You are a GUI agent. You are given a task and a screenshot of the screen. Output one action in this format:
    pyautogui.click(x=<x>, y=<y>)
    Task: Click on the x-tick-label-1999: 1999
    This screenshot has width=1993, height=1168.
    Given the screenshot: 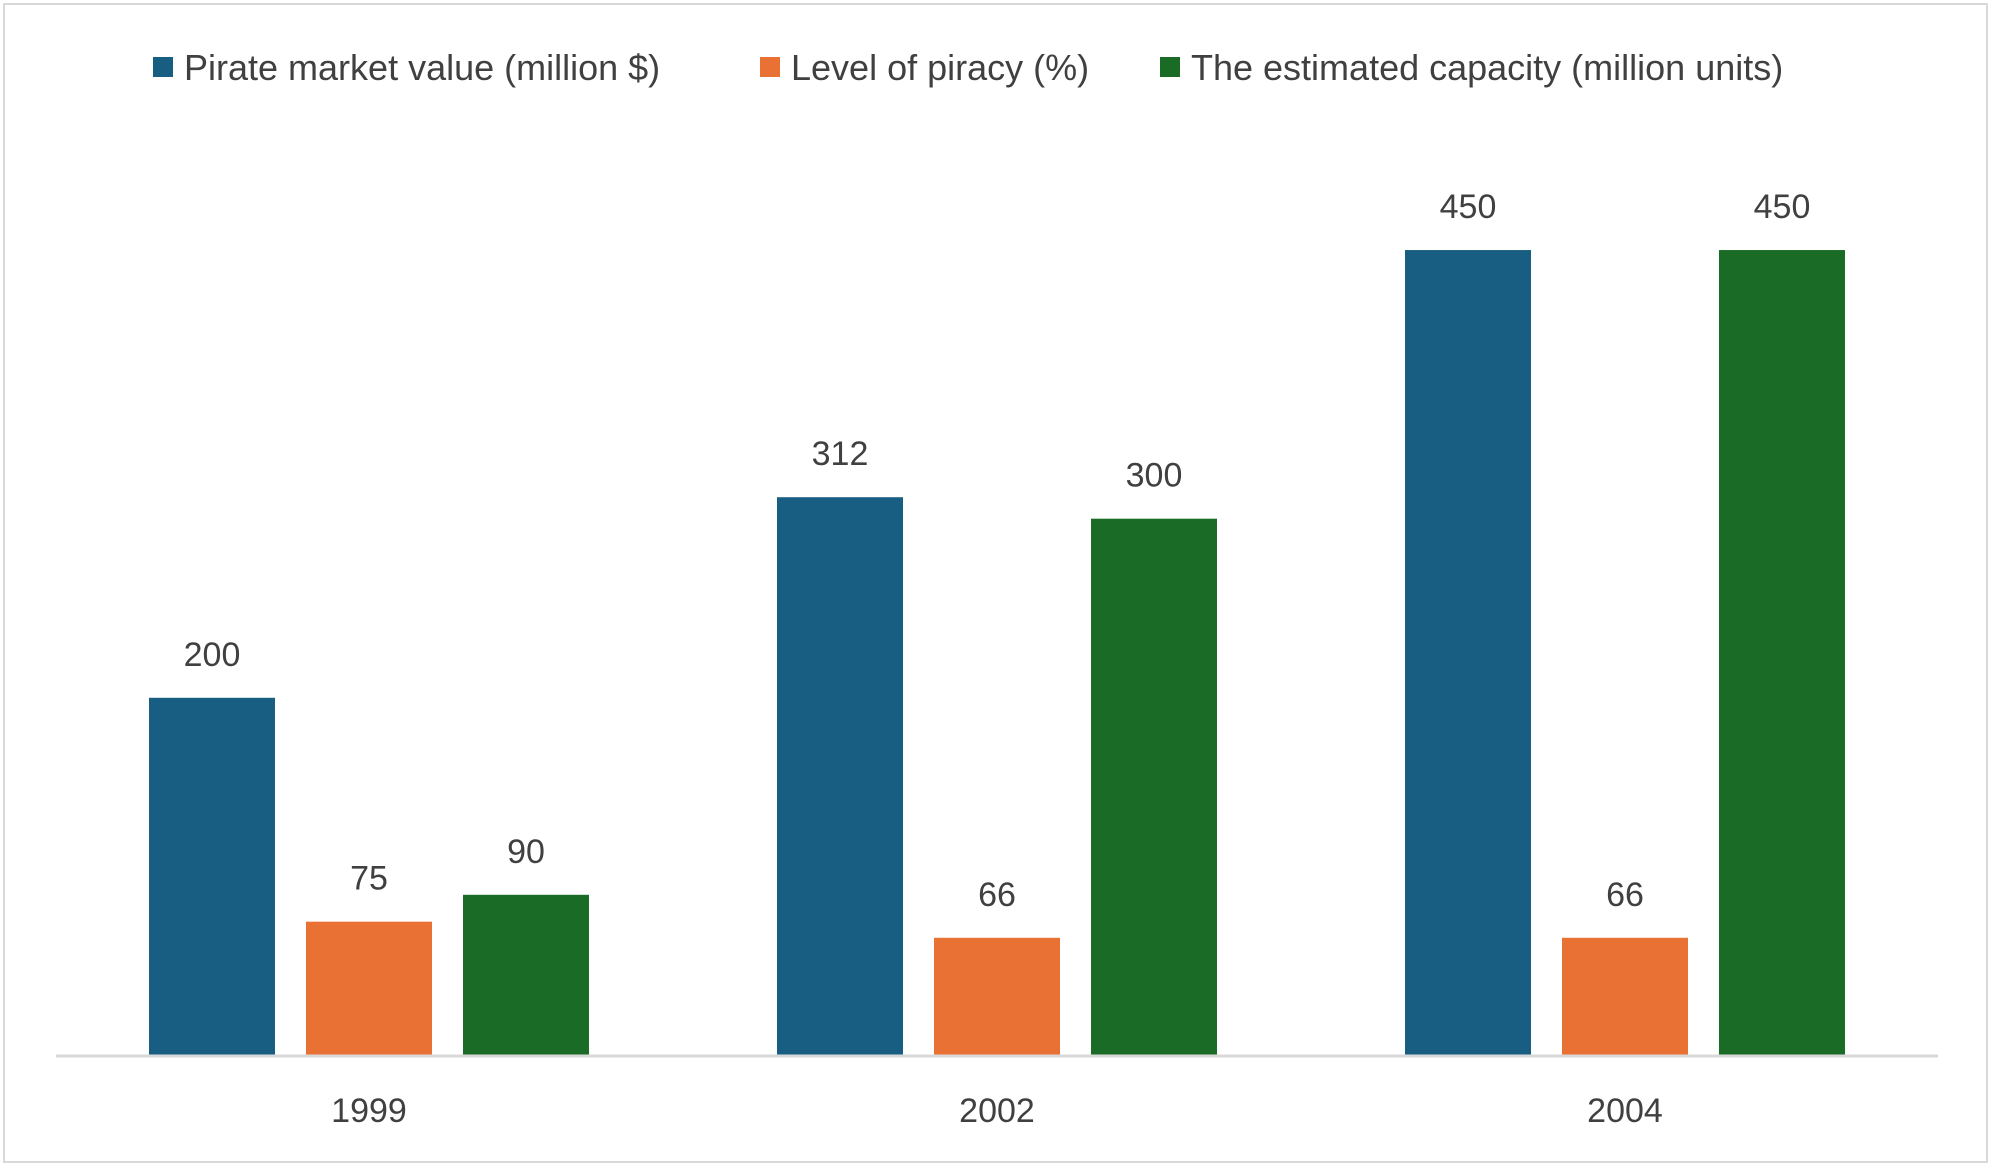 What is the action you would take?
    pyautogui.click(x=369, y=1111)
    